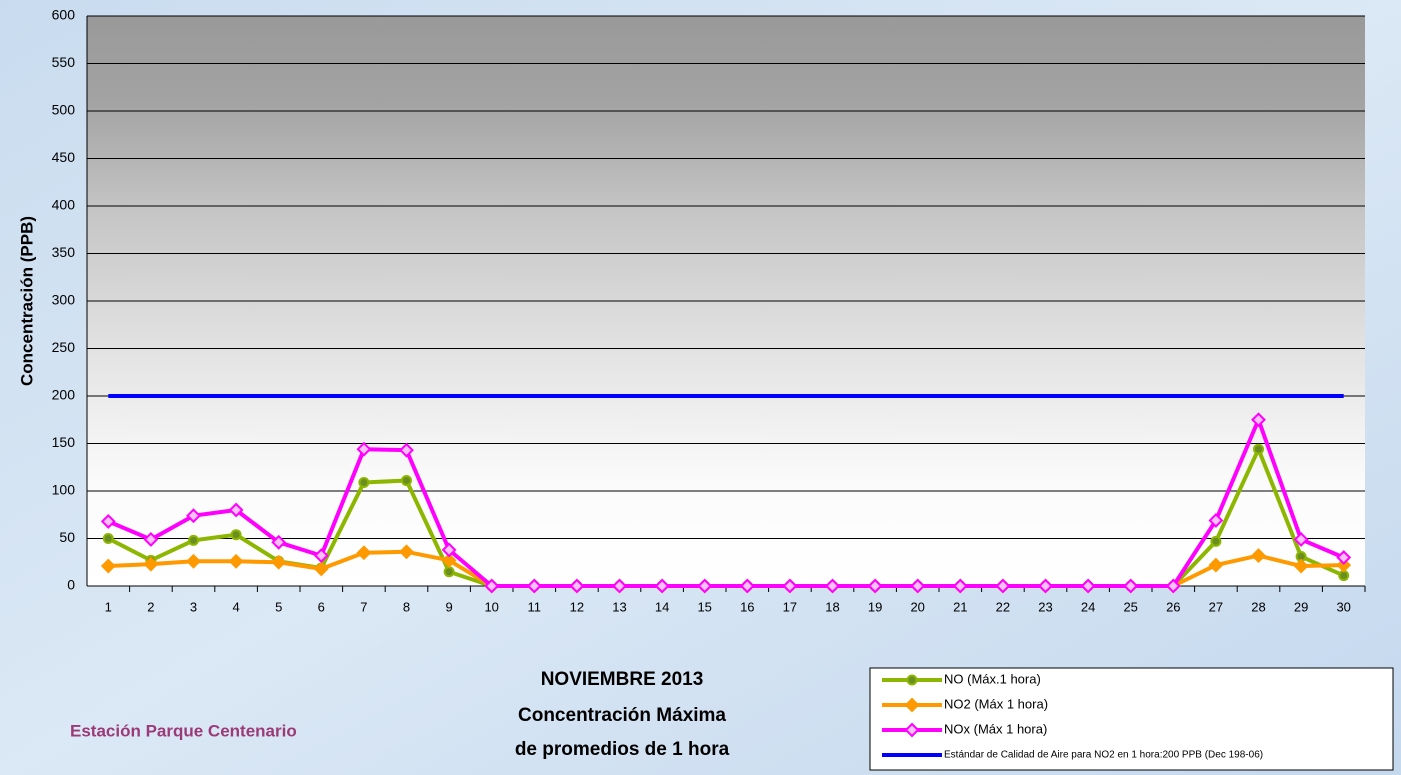 This screenshot has height=775, width=1401. I want to click on x-tick-label: 12, so click(577, 606).